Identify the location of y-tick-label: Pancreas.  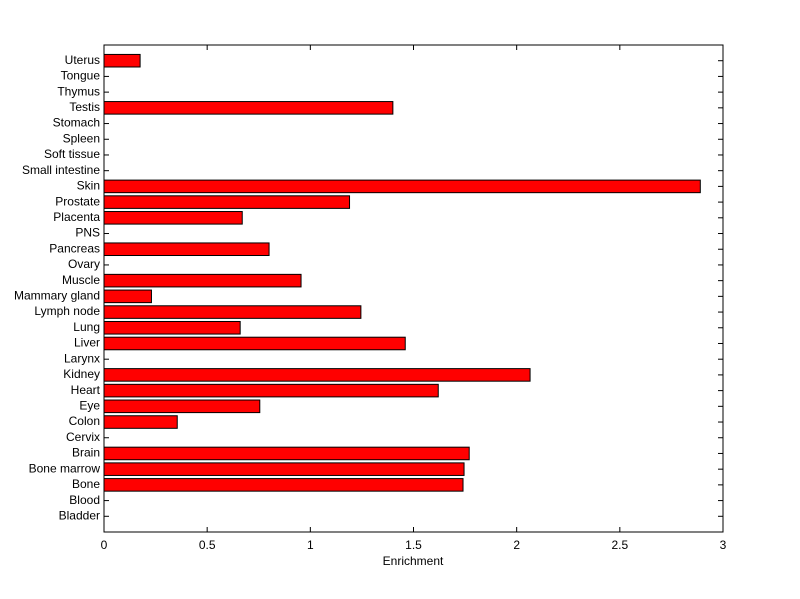
(74, 248).